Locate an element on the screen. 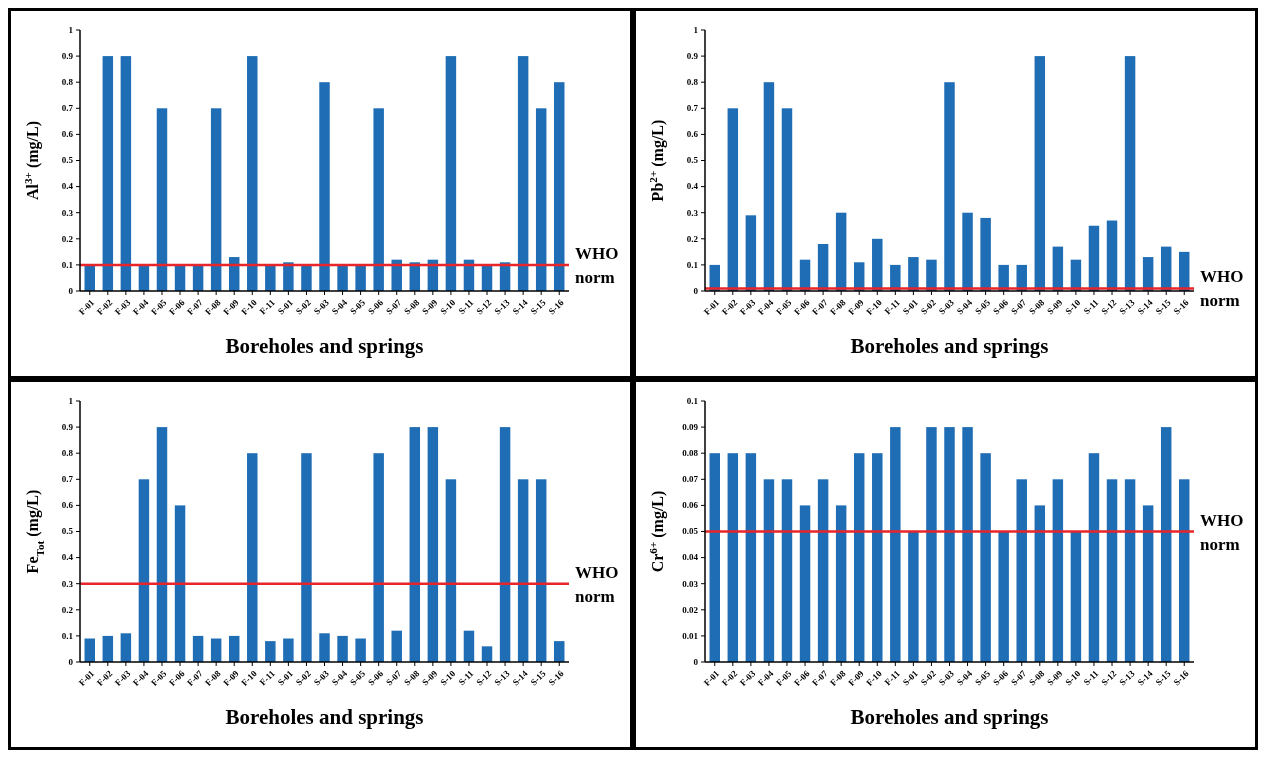 This screenshot has width=1266, height=758. y-tick-label: 0.06 is located at coordinates (690, 505).